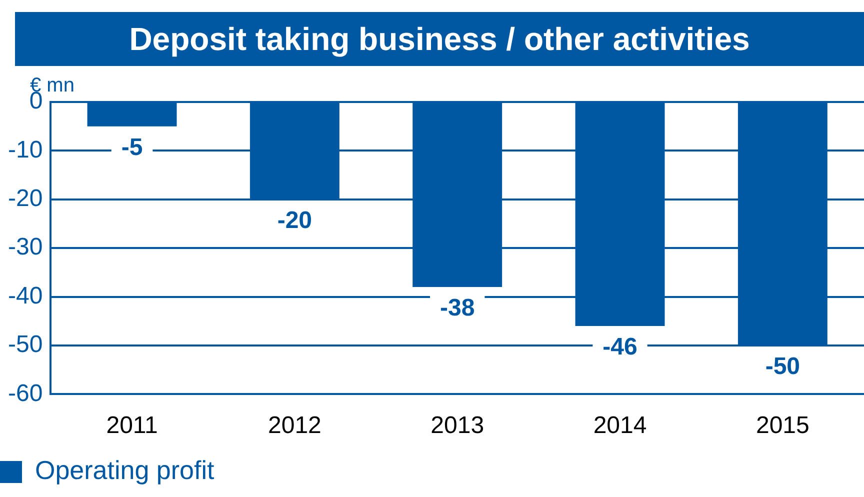  Describe the element at coordinates (25, 296) in the screenshot. I see `y-tick-label: -40` at that location.